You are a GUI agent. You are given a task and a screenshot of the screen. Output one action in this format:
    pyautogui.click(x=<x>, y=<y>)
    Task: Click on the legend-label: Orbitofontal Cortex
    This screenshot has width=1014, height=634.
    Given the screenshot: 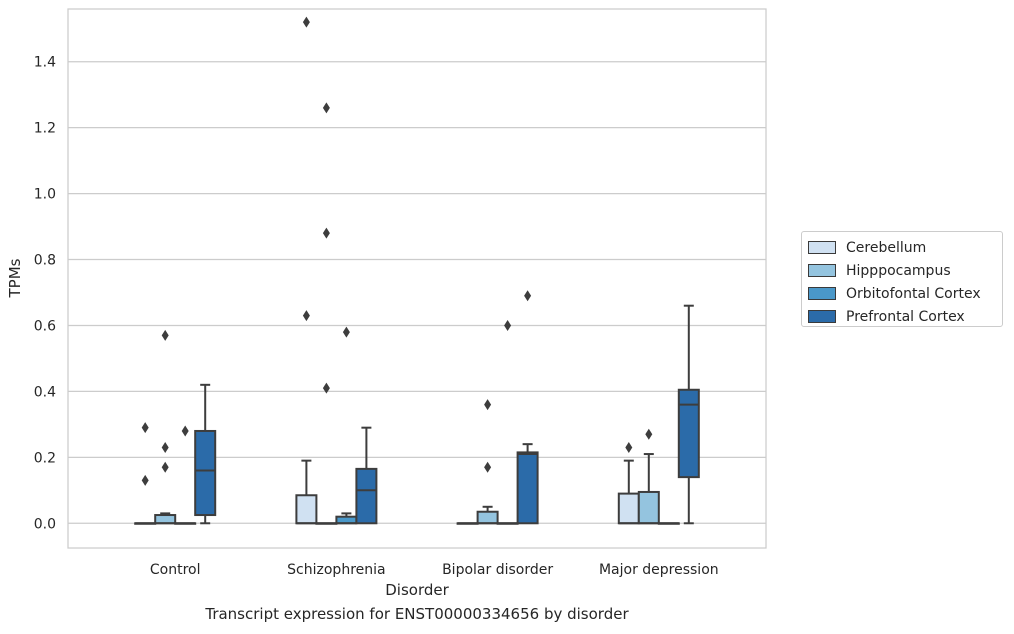 What is the action you would take?
    pyautogui.click(x=913, y=293)
    